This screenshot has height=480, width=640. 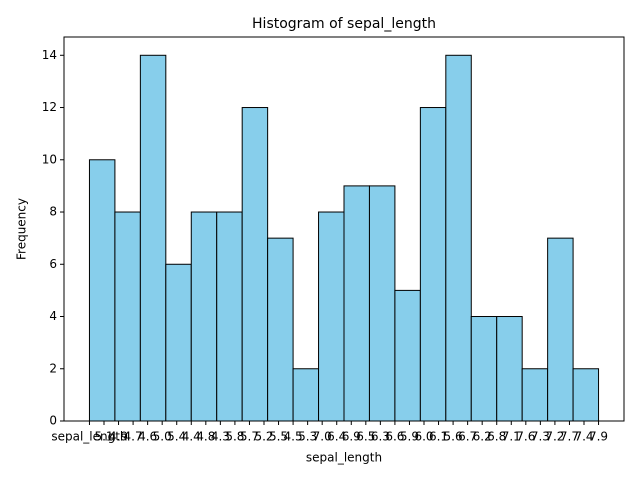 What do you see at coordinates (234, 437) in the screenshot?
I see `x-tick-label: 5.8` at bounding box center [234, 437].